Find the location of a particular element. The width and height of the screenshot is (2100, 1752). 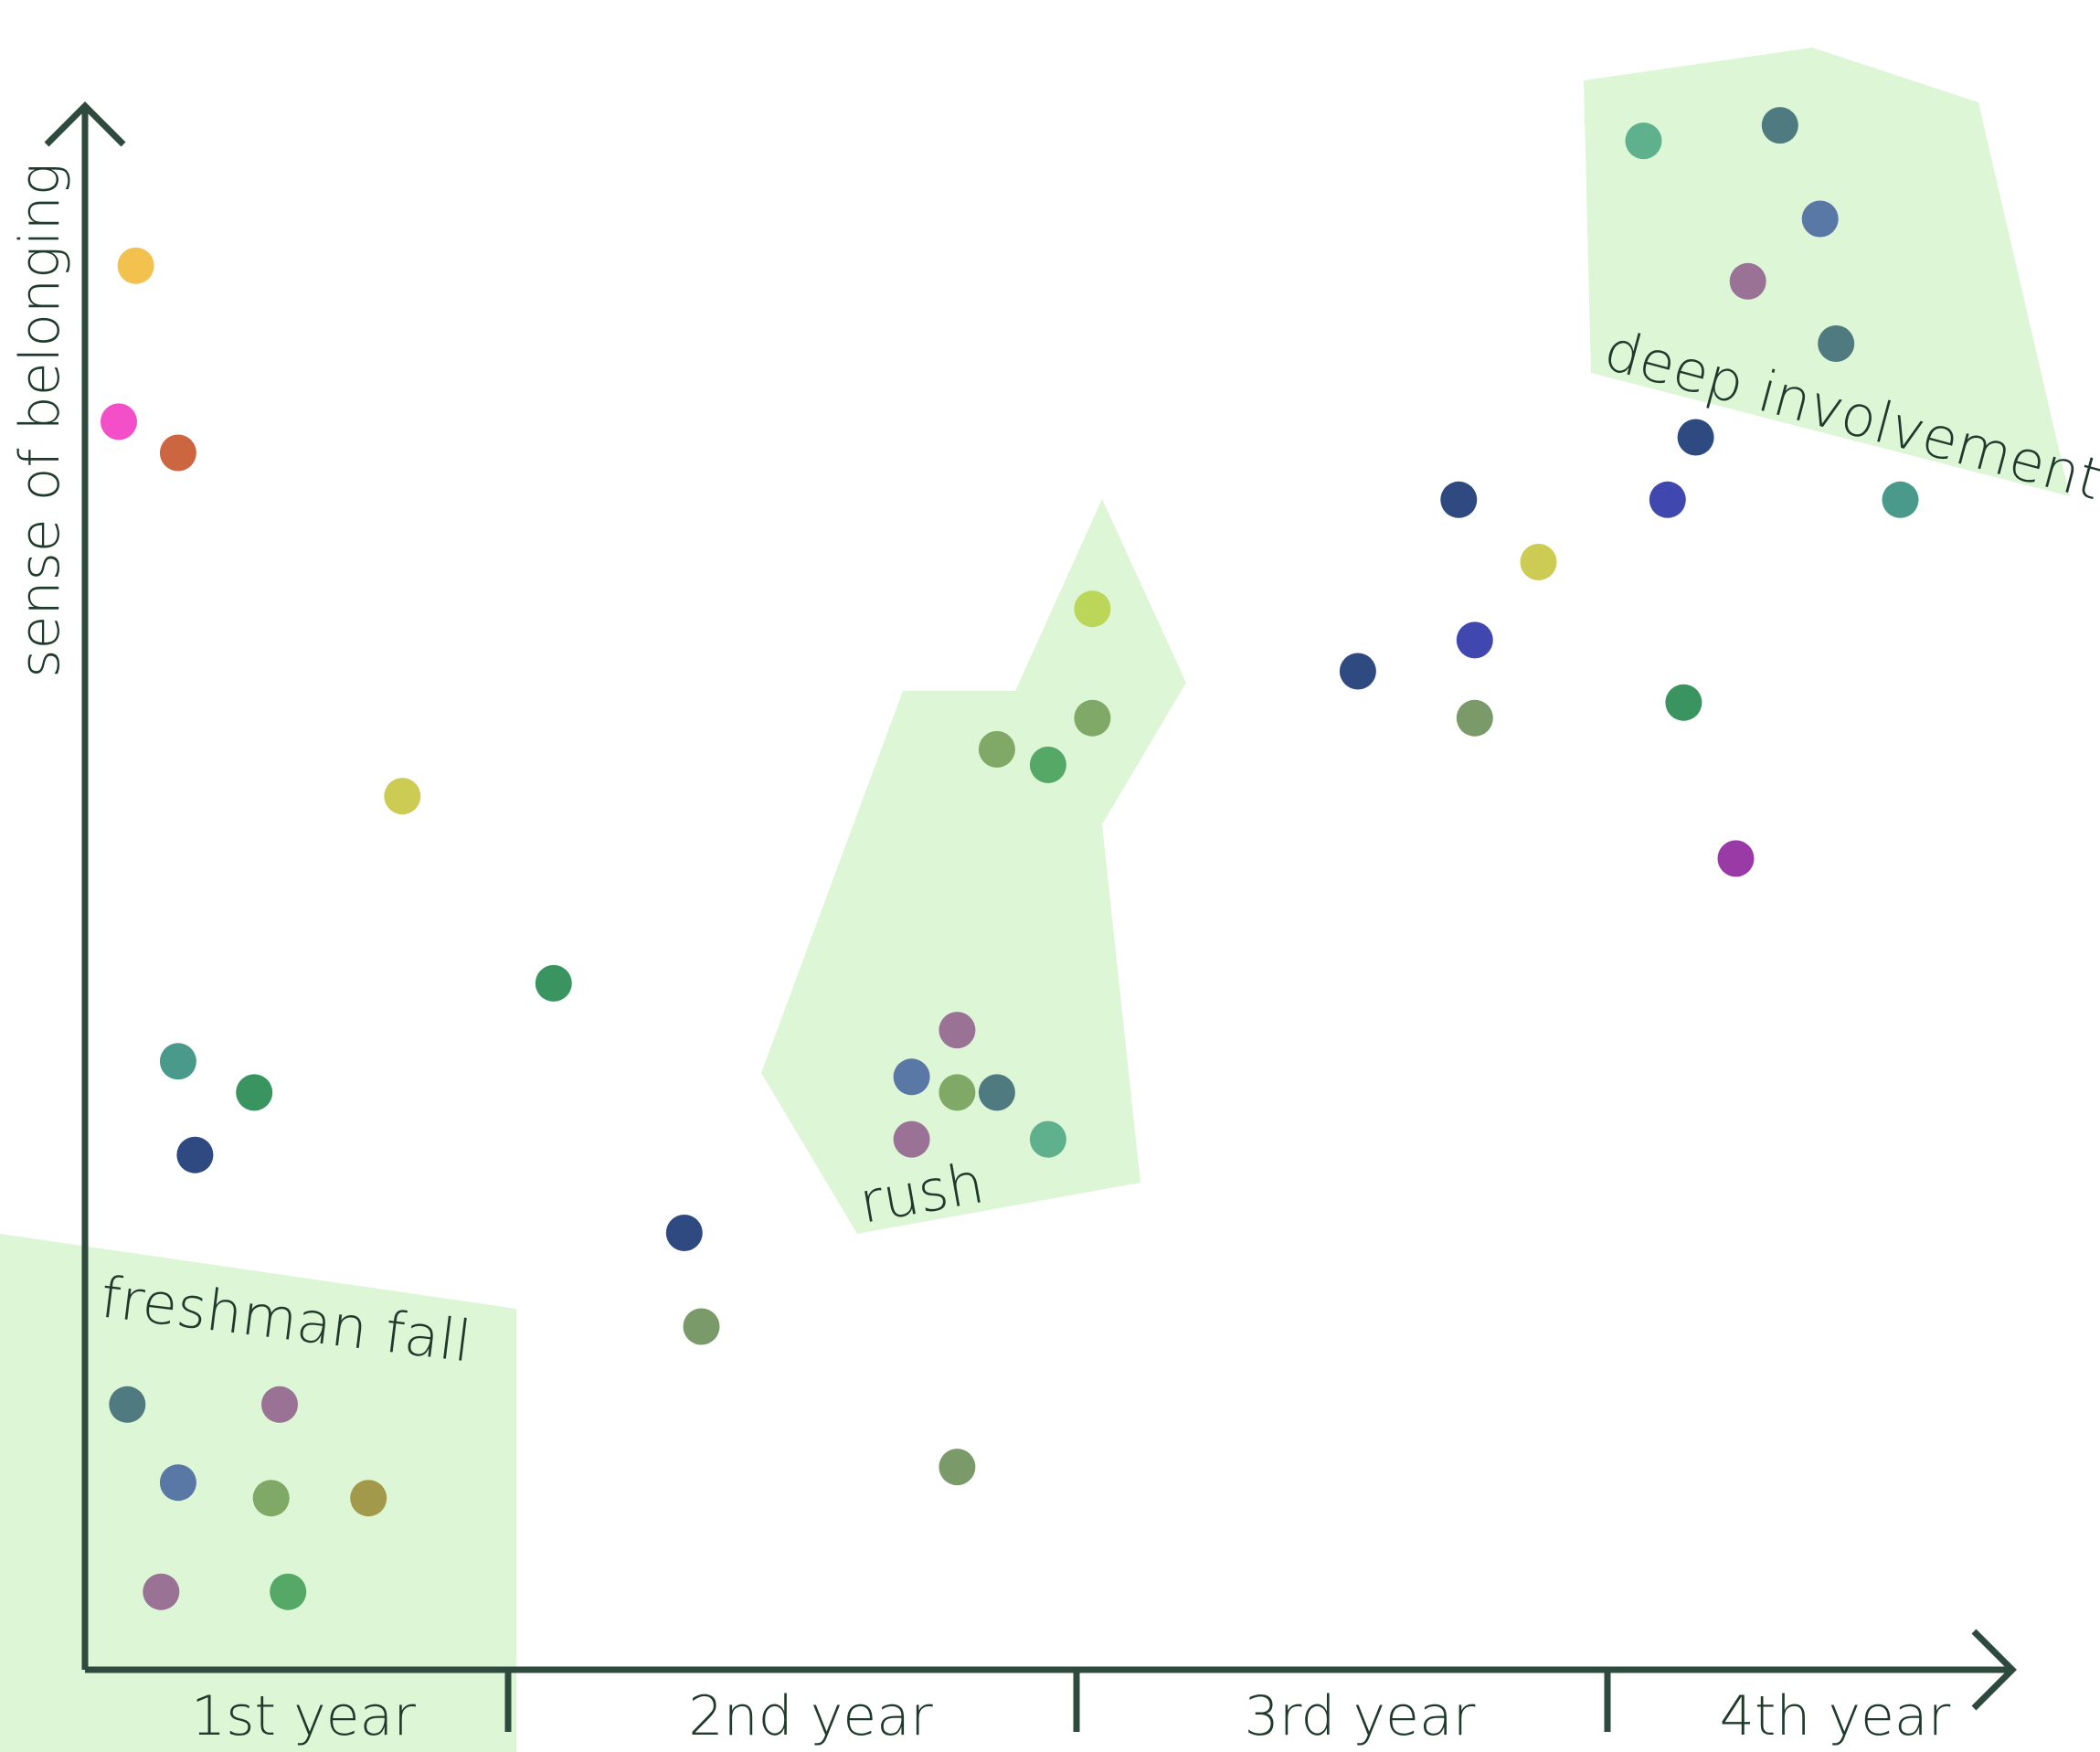

y-axis-arrowhead is located at coordinates (85, 124).